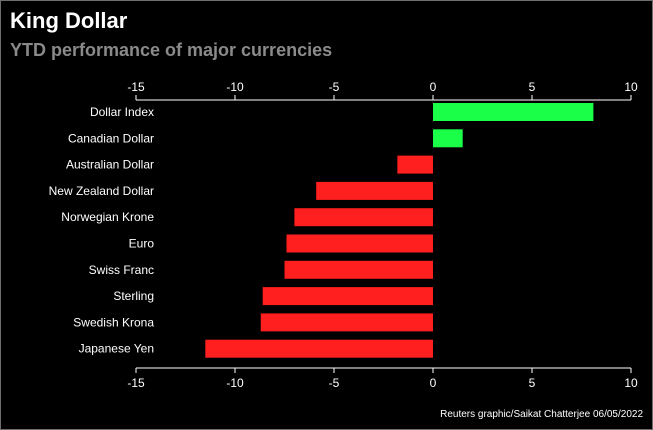 The image size is (653, 430). What do you see at coordinates (136, 383) in the screenshot?
I see `bottom-tick-label: -15` at bounding box center [136, 383].